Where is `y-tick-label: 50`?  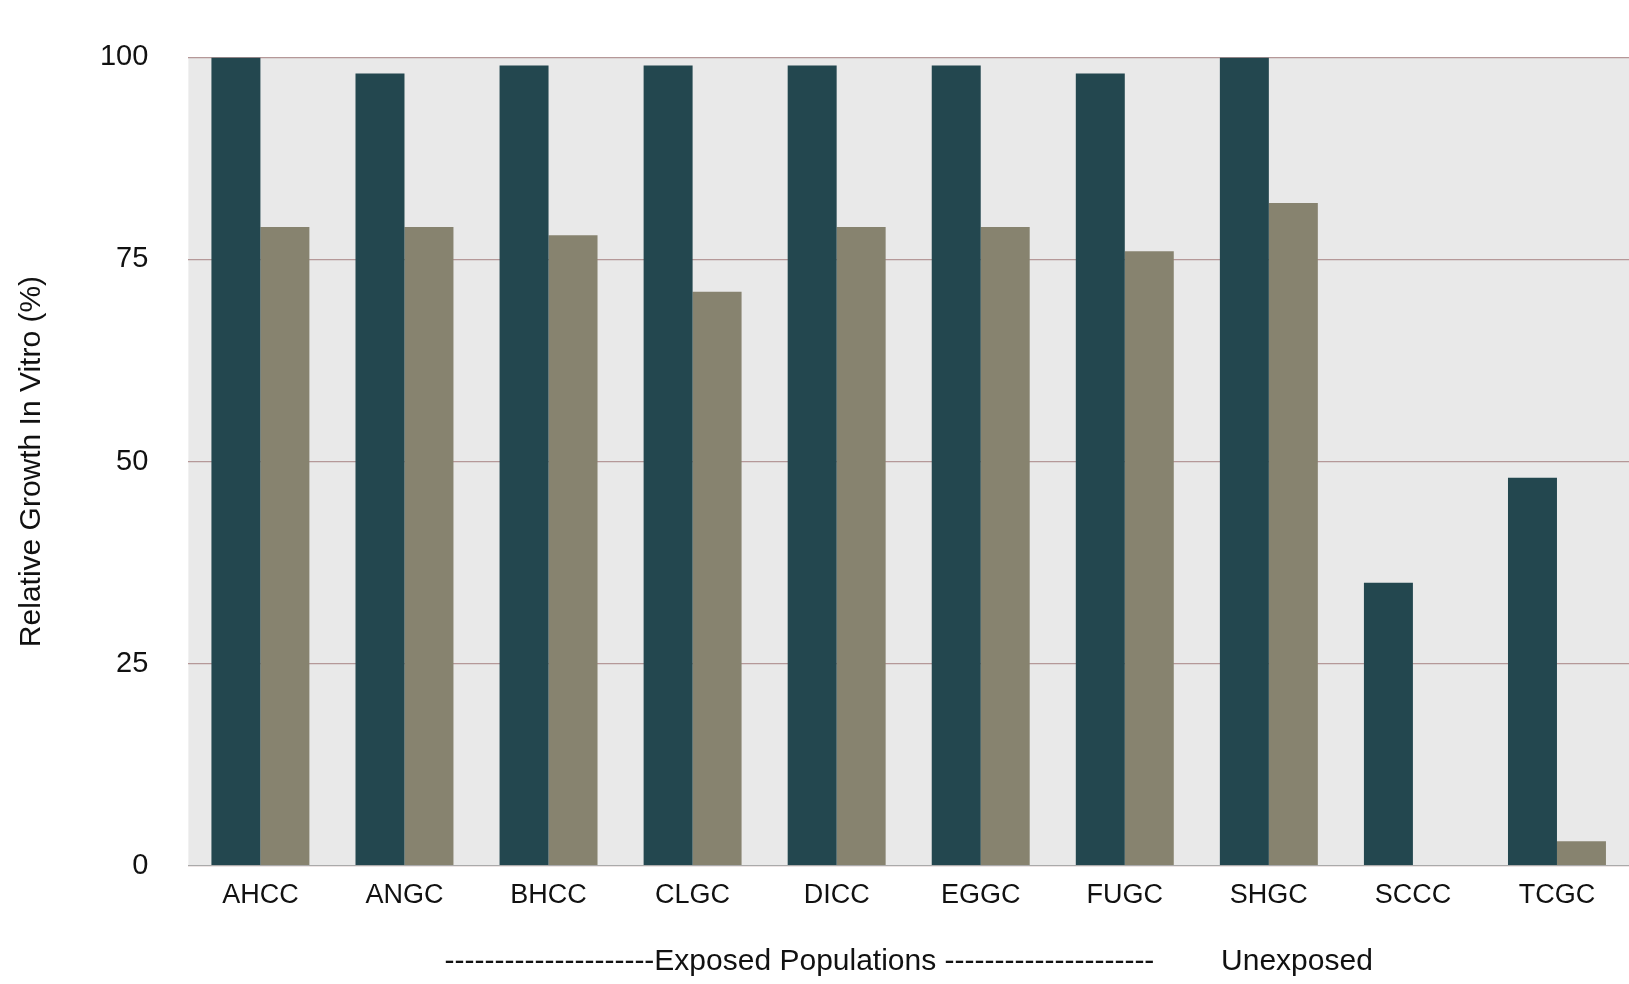
y-tick-label: 50 is located at coordinates (132, 459).